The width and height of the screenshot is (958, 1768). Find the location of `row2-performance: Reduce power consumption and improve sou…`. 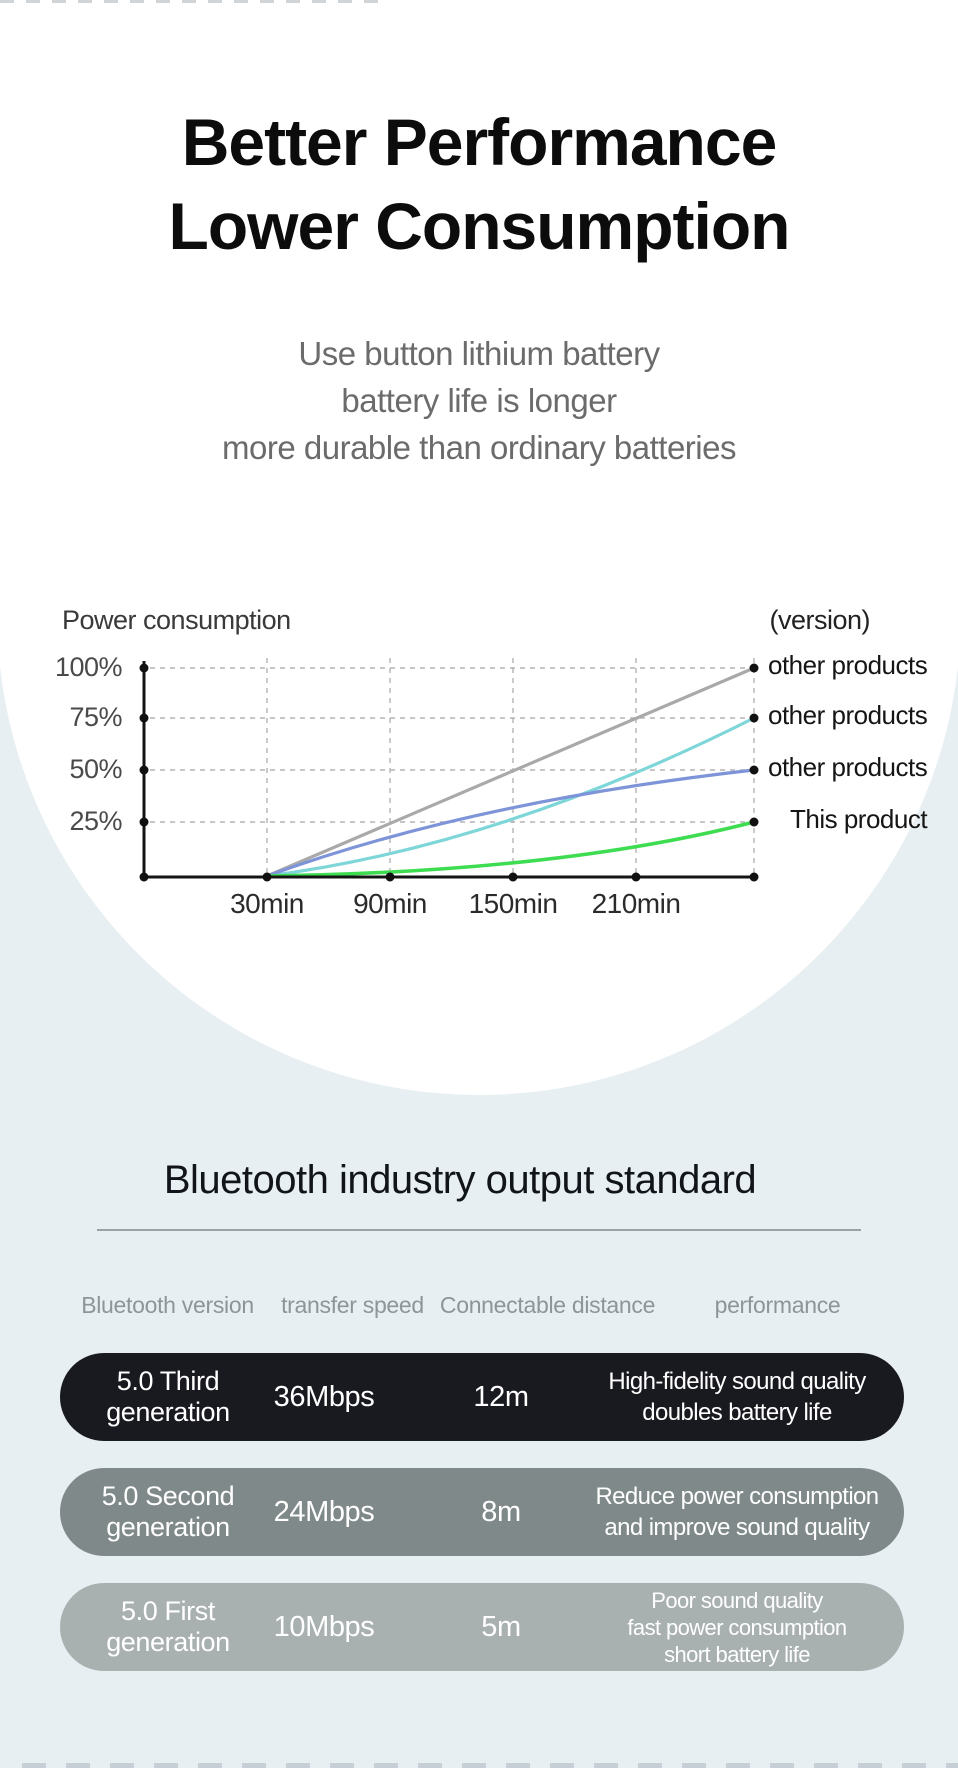

row2-performance: Reduce power consumption and improve sou… is located at coordinates (737, 1512).